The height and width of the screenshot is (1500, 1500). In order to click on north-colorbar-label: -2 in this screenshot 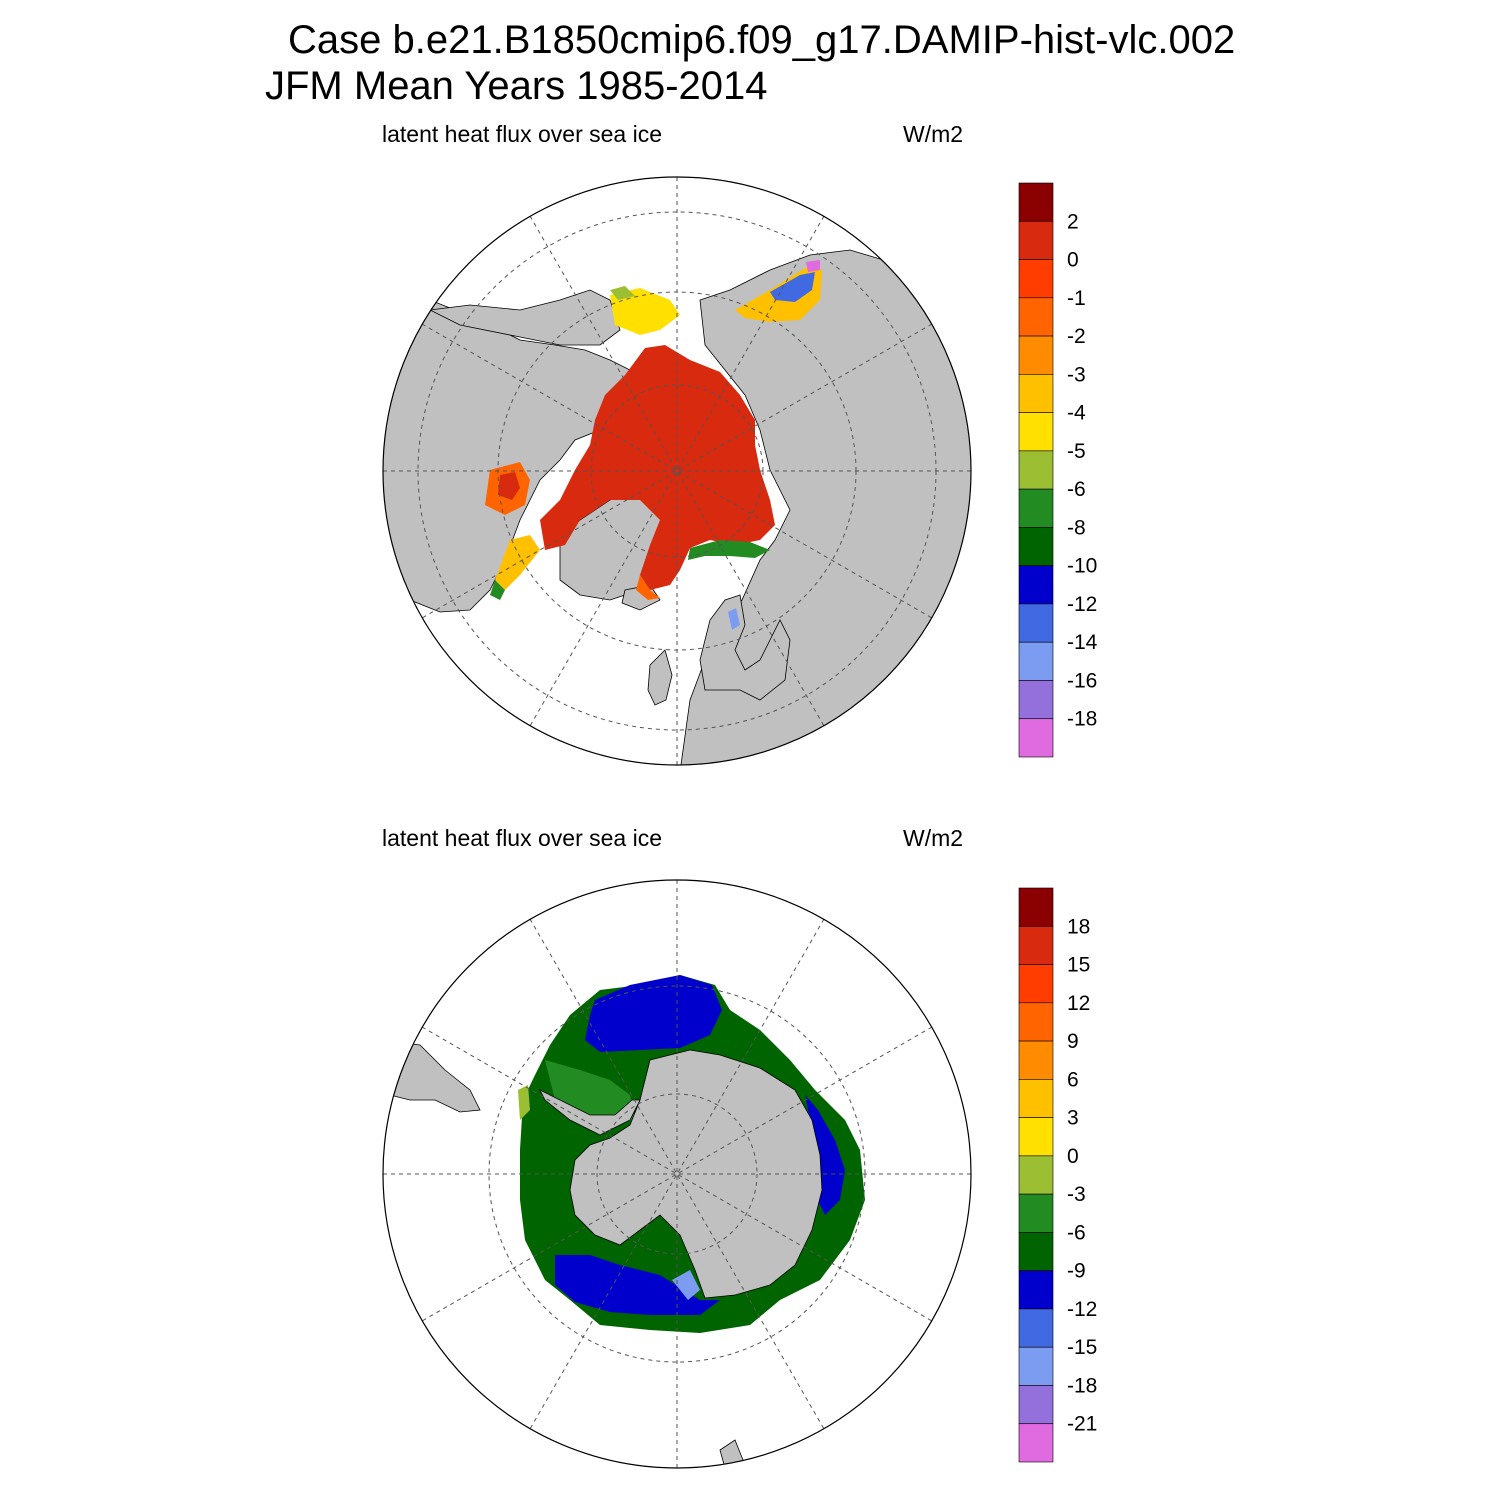, I will do `click(1076, 336)`.